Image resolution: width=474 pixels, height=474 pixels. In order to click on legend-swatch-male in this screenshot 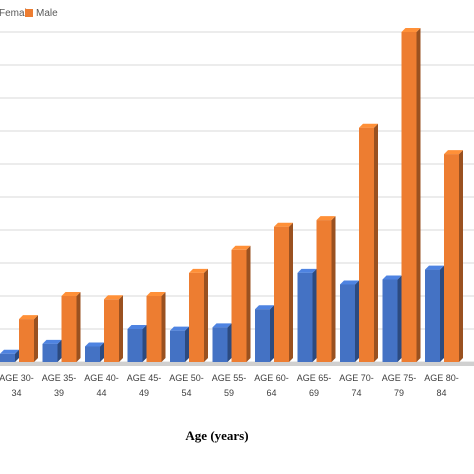, I will do `click(29, 13)`.